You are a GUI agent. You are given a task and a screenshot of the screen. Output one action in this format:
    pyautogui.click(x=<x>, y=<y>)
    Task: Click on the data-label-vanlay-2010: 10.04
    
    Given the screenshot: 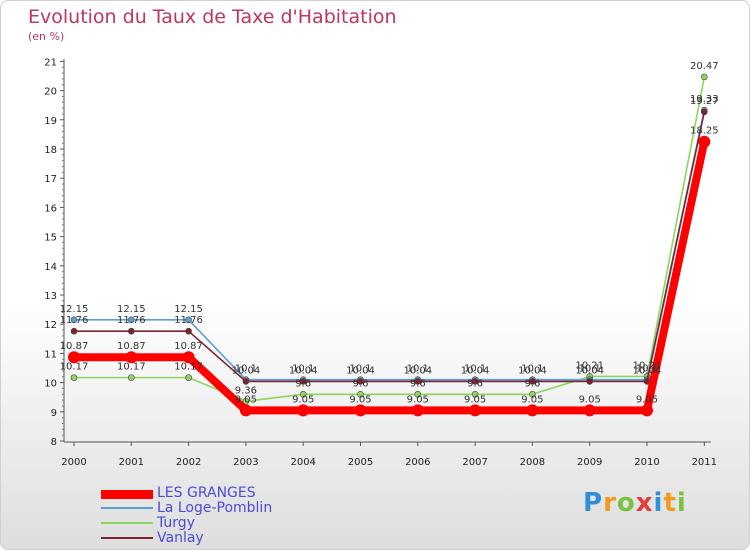 What is the action you would take?
    pyautogui.click(x=647, y=370)
    